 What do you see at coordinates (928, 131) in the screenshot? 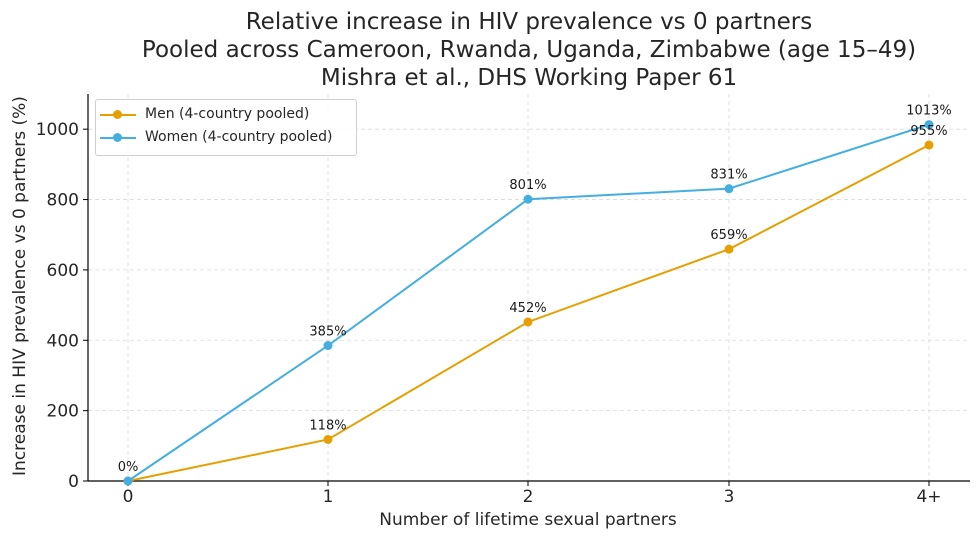
I see `data-label: 955%` at bounding box center [928, 131].